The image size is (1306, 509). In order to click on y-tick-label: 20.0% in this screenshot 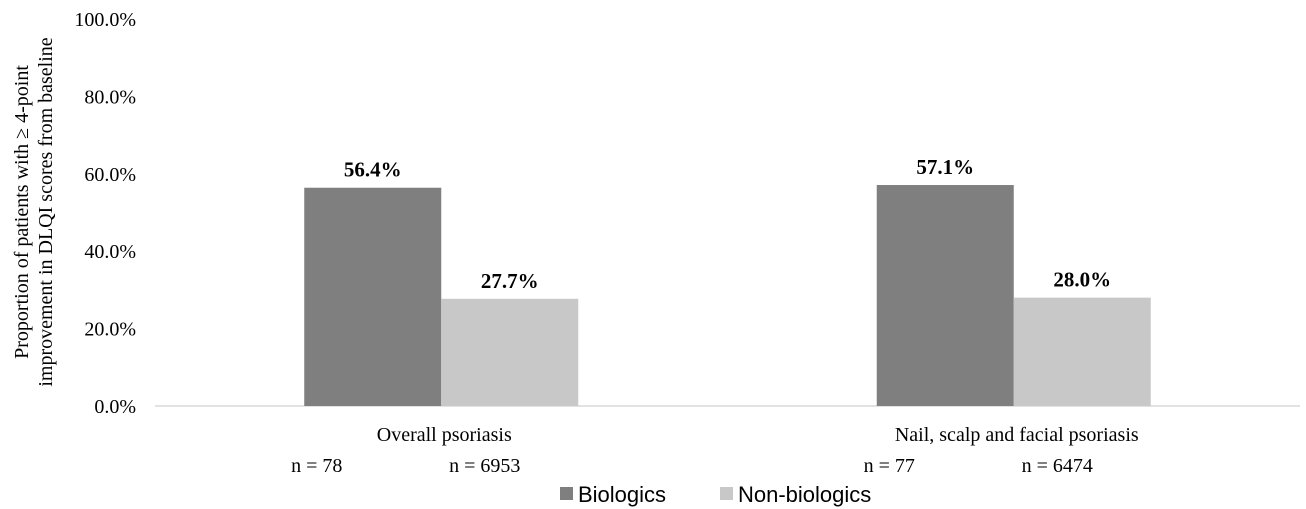, I will do `click(110, 330)`.